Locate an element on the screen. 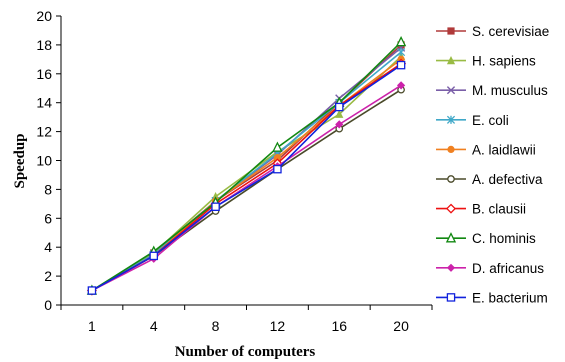  legend-label: D. africanus is located at coordinates (508, 268).